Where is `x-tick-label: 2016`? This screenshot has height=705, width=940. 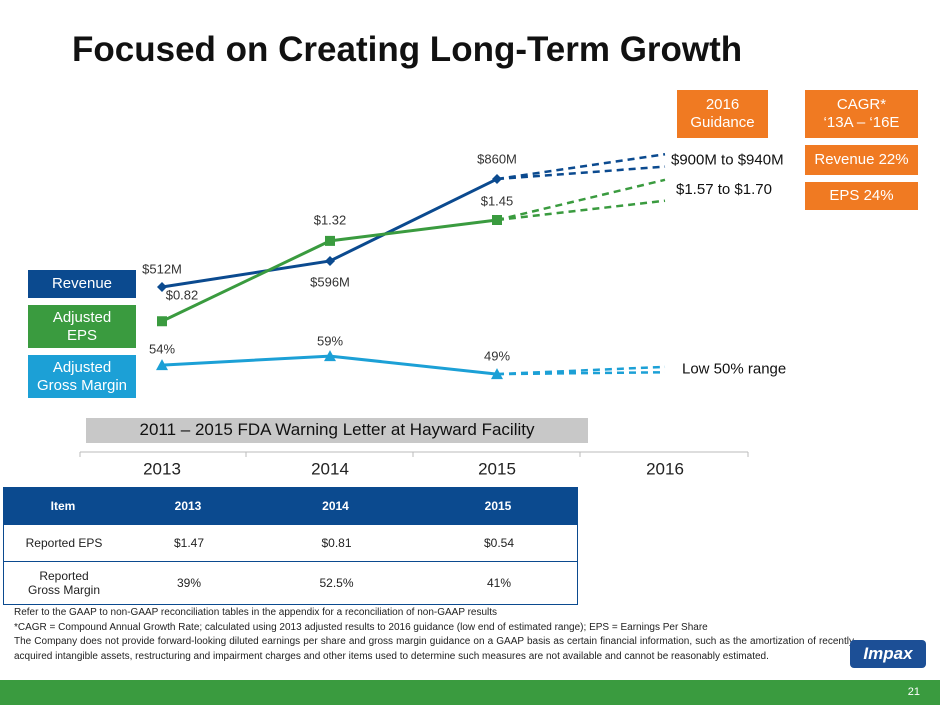
x-tick-label: 2016 is located at coordinates (665, 468).